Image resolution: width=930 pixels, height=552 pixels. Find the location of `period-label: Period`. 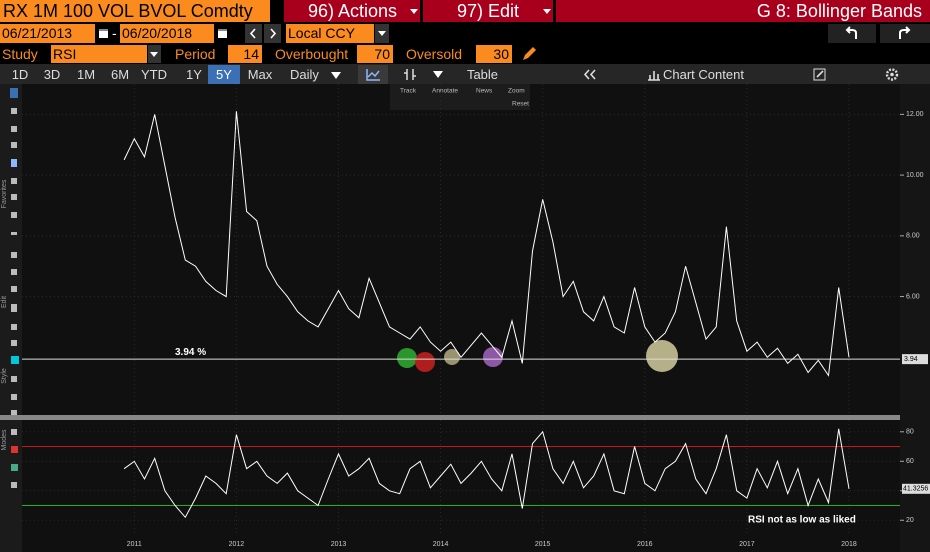

period-label: Period is located at coordinates (195, 54).